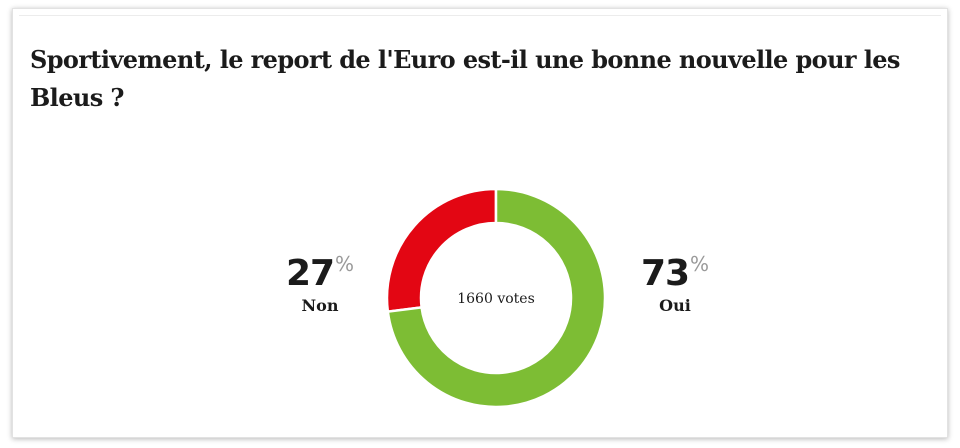 The width and height of the screenshot is (960, 448). I want to click on answer-label-oui: Oui, so click(675, 305).